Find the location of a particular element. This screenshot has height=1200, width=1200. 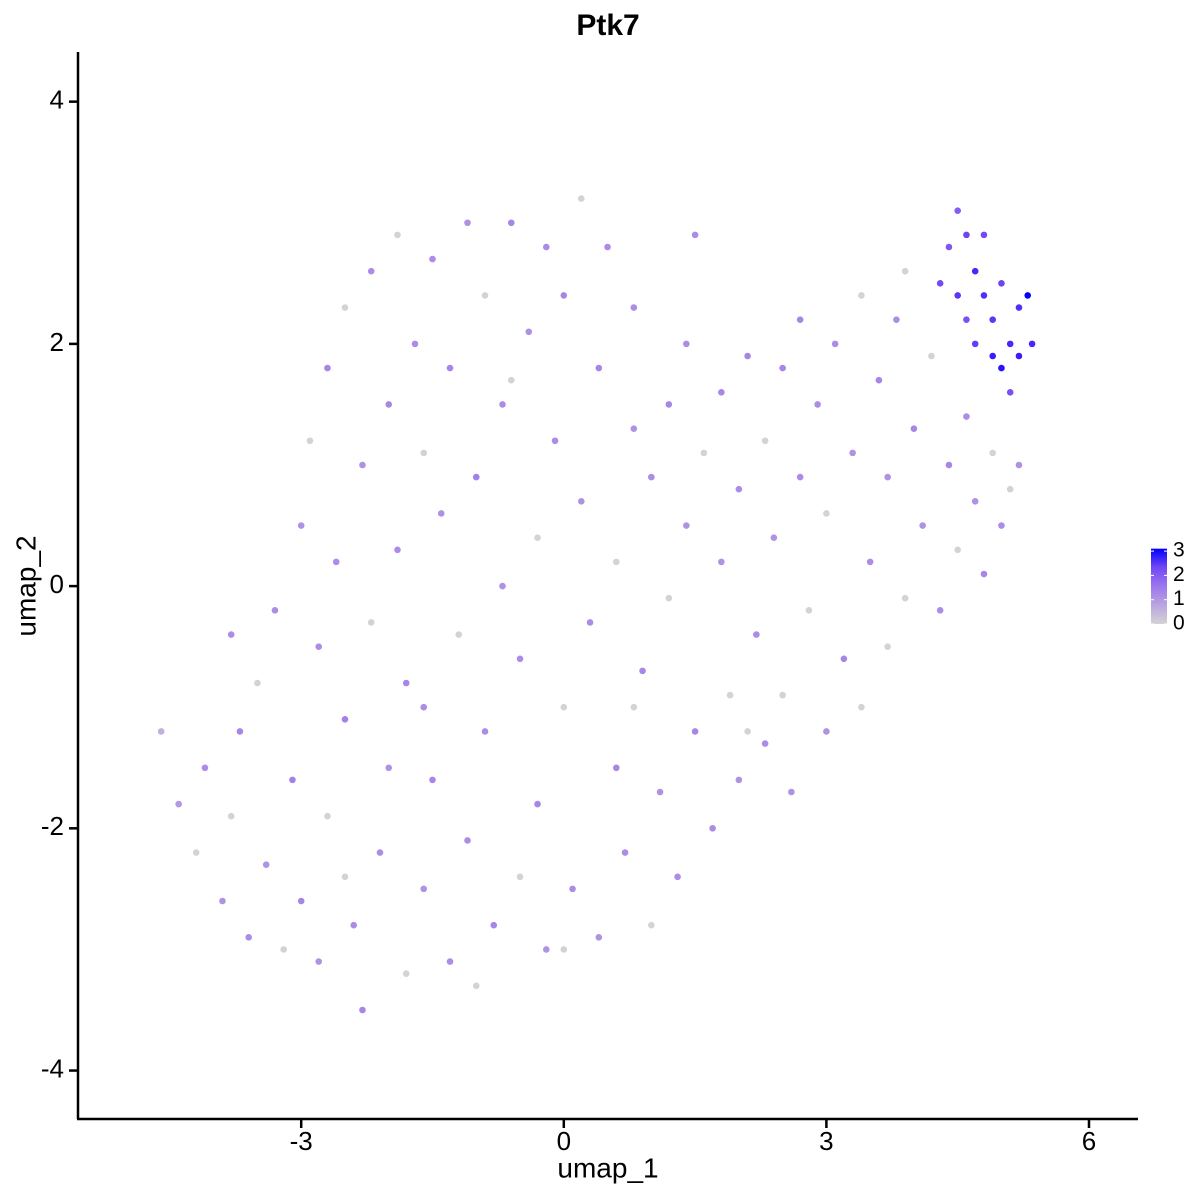

colorbar-label: 1 is located at coordinates (1179, 598).